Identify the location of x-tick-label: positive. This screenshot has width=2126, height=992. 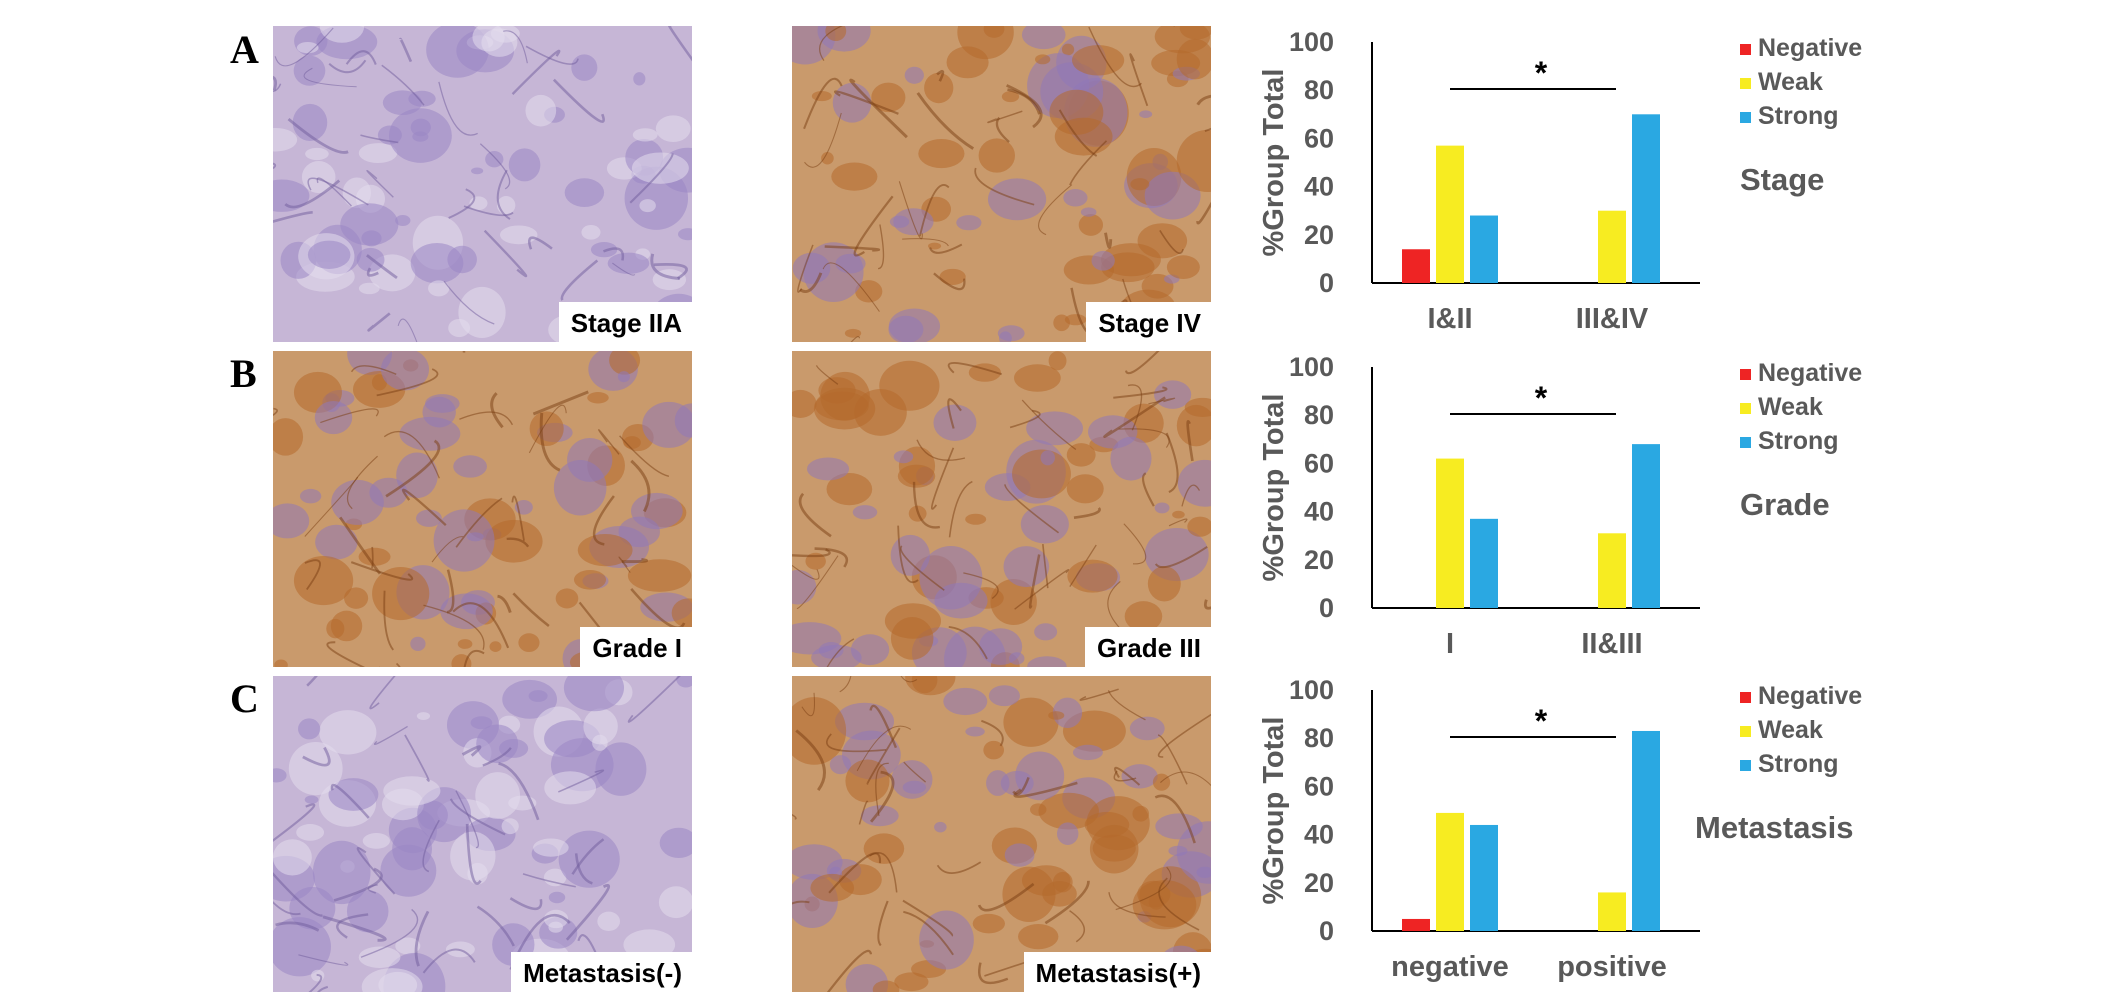
(1612, 967).